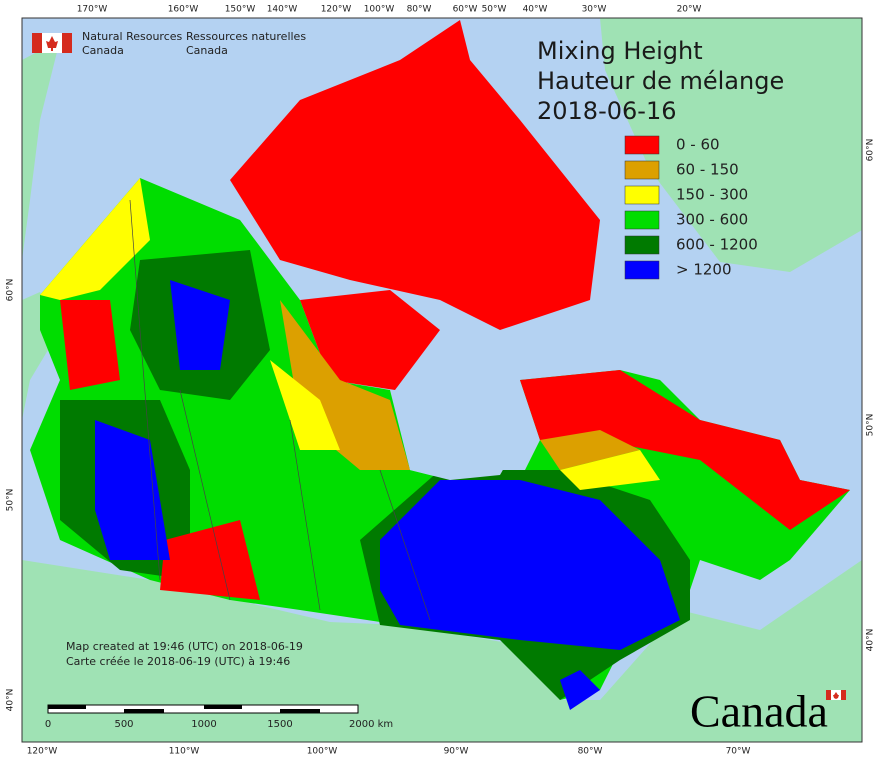  Describe the element at coordinates (465, 10) in the screenshot. I see `longitude-label: 60°W` at that location.